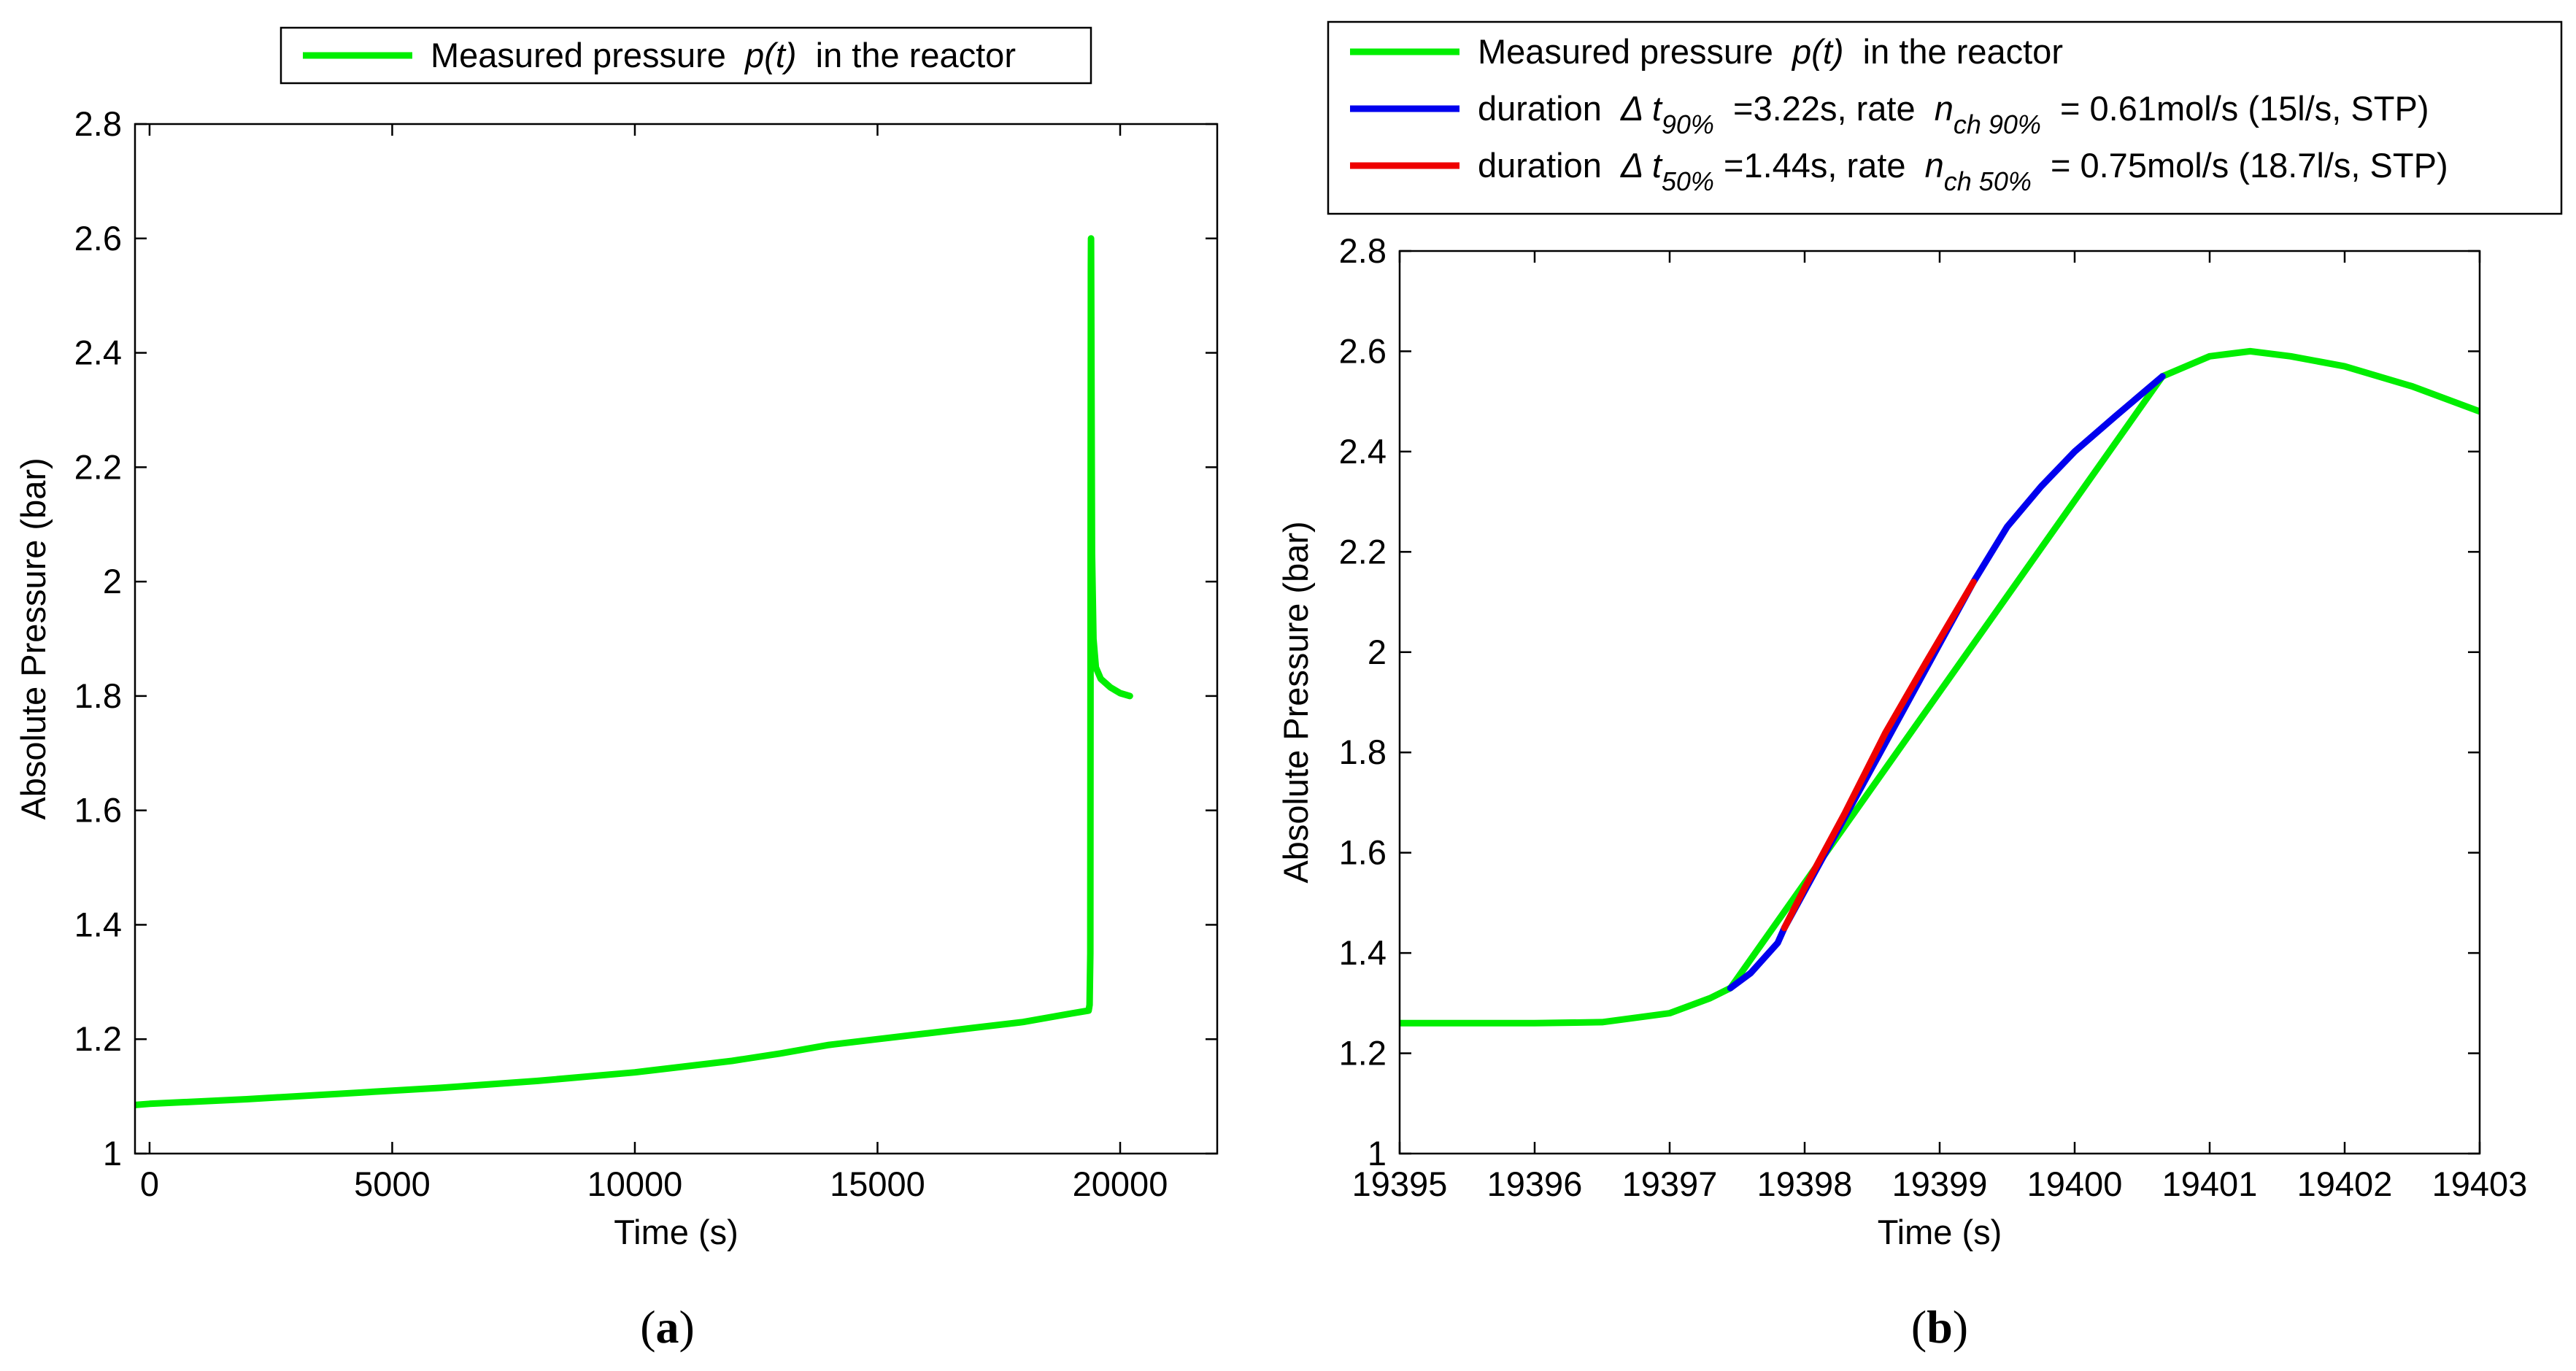  Describe the element at coordinates (2075, 1184) in the screenshot. I see `x-tick-label: 19400` at that location.